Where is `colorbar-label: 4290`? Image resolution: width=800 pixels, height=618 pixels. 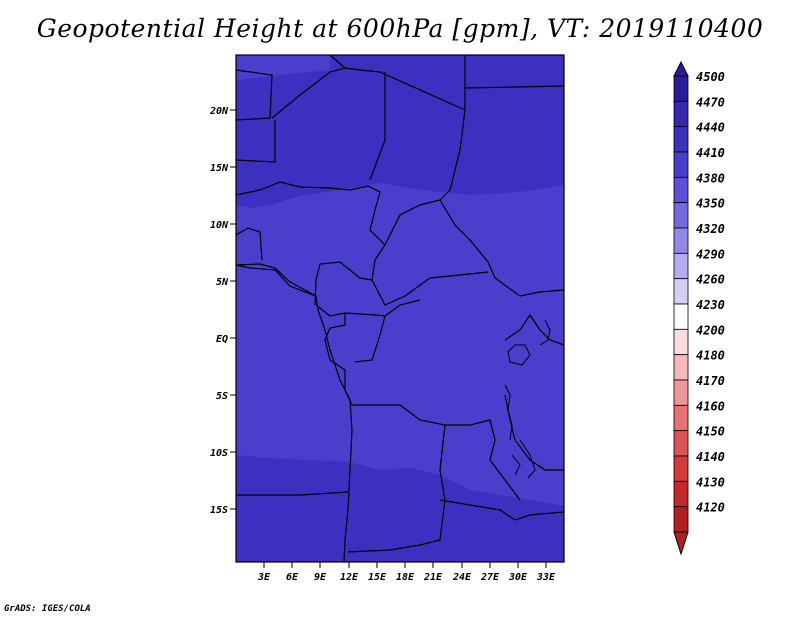
colorbar-label: 4290 is located at coordinates (710, 254).